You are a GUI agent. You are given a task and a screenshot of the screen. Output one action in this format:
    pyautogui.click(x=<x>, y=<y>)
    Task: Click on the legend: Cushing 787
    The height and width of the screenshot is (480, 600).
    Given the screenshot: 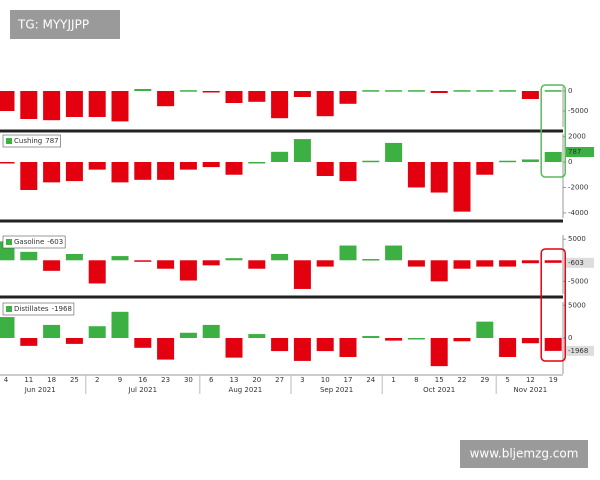 What is the action you would take?
    pyautogui.click(x=31, y=141)
    